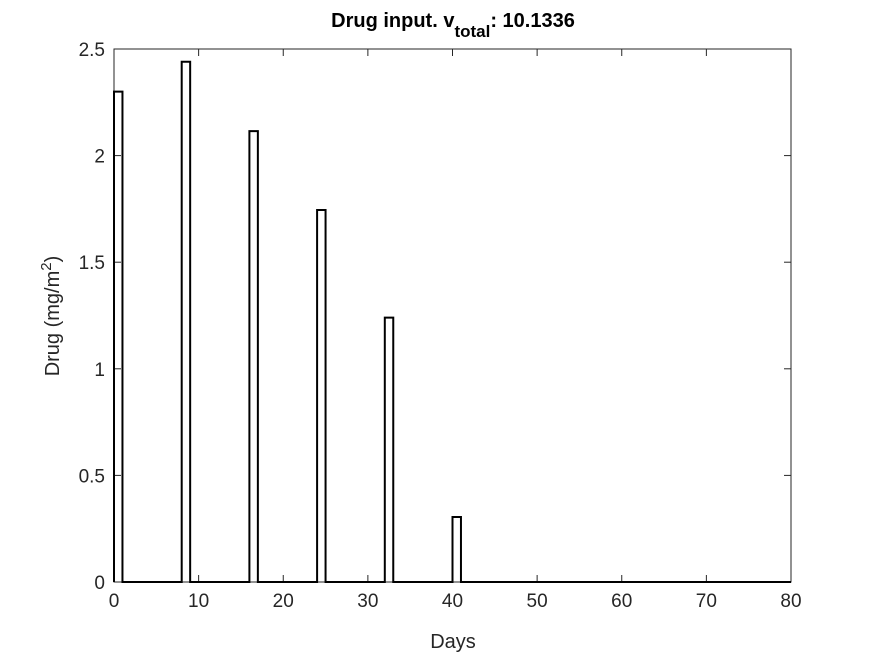 The image size is (875, 656). What do you see at coordinates (92, 263) in the screenshot?
I see `y-tick-label: 1.5` at bounding box center [92, 263].